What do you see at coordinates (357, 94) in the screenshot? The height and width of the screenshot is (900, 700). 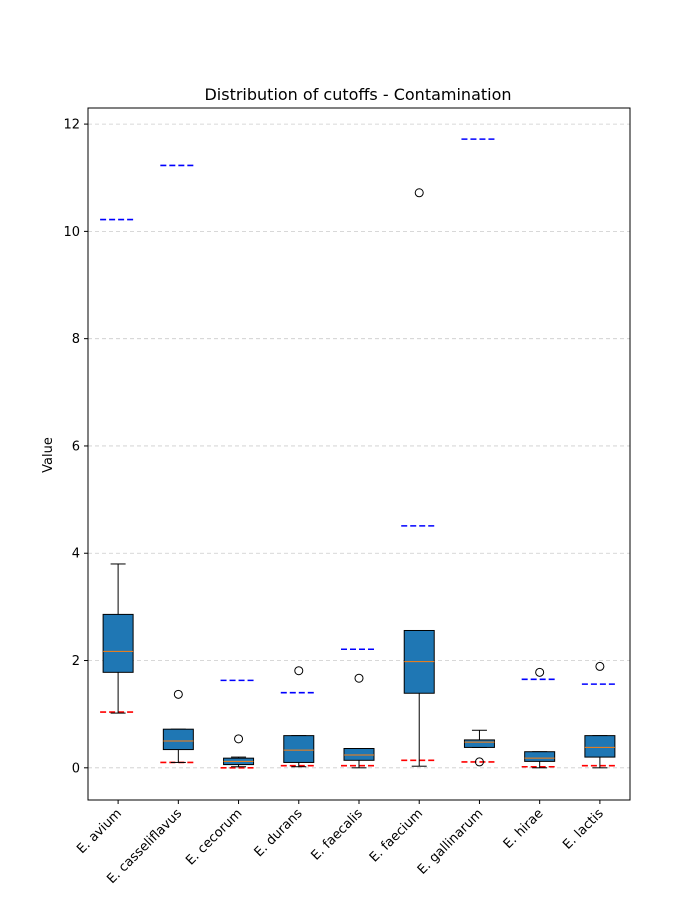 I see `chart-title: Distribution of cutoffs - Contamination` at bounding box center [357, 94].